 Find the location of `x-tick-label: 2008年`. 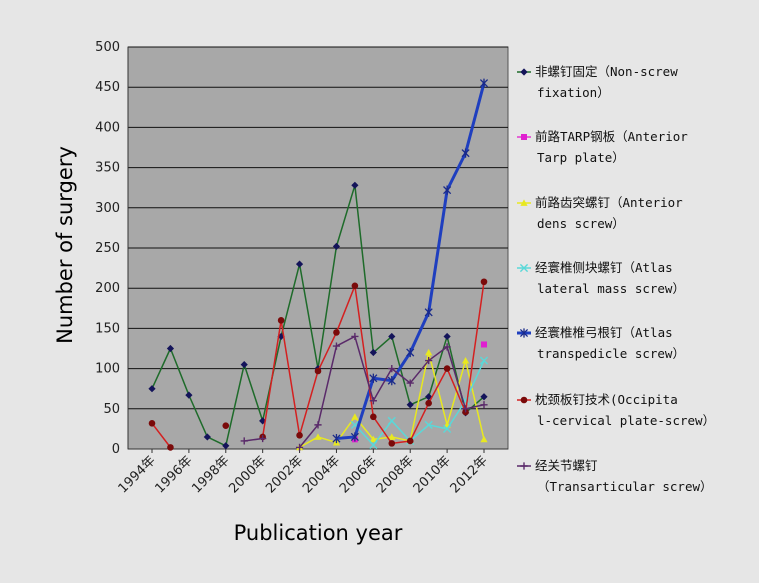

x-tick-label: 2008年 is located at coordinates (395, 474).